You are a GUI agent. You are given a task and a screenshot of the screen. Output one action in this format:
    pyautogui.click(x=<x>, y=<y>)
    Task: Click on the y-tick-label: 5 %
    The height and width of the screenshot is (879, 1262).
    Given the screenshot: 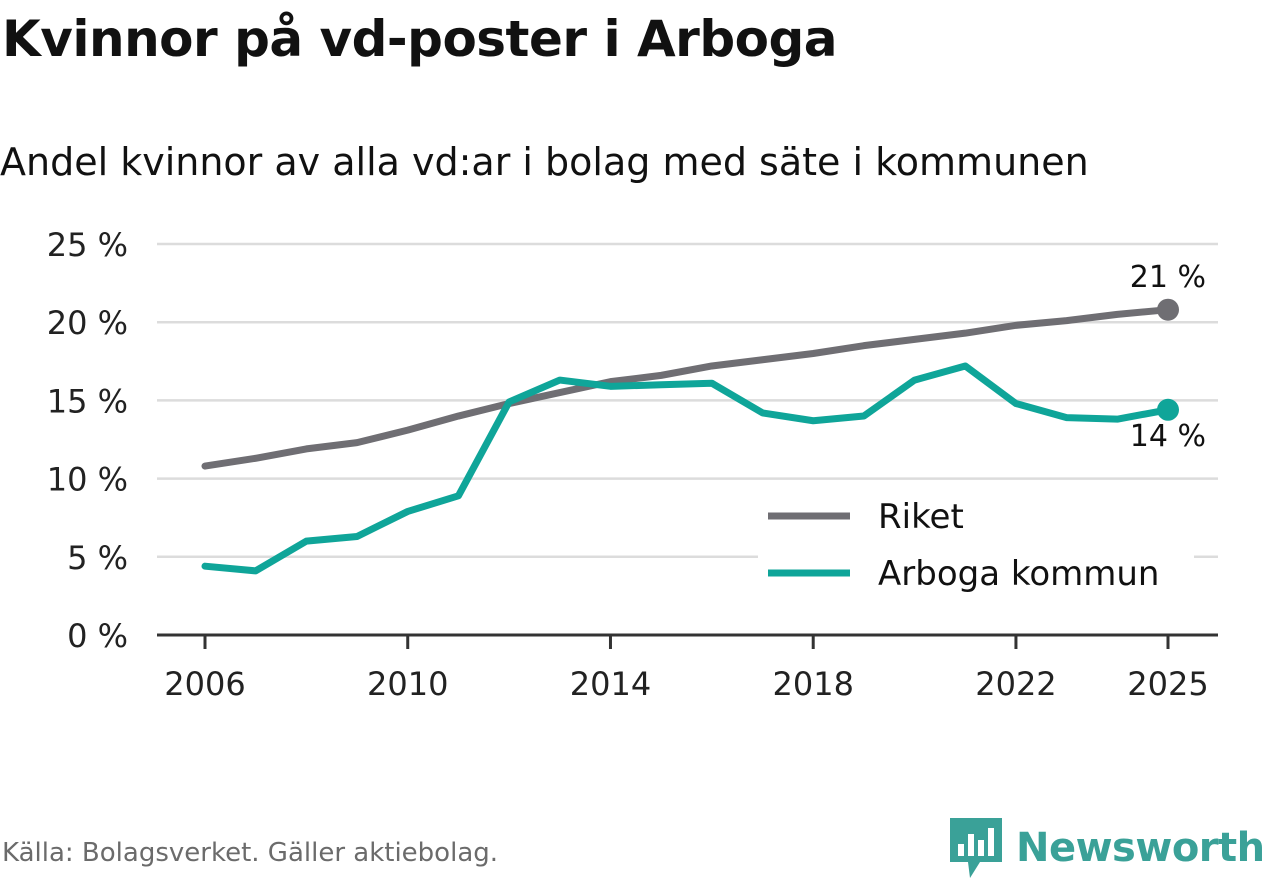 What is the action you would take?
    pyautogui.click(x=97, y=558)
    